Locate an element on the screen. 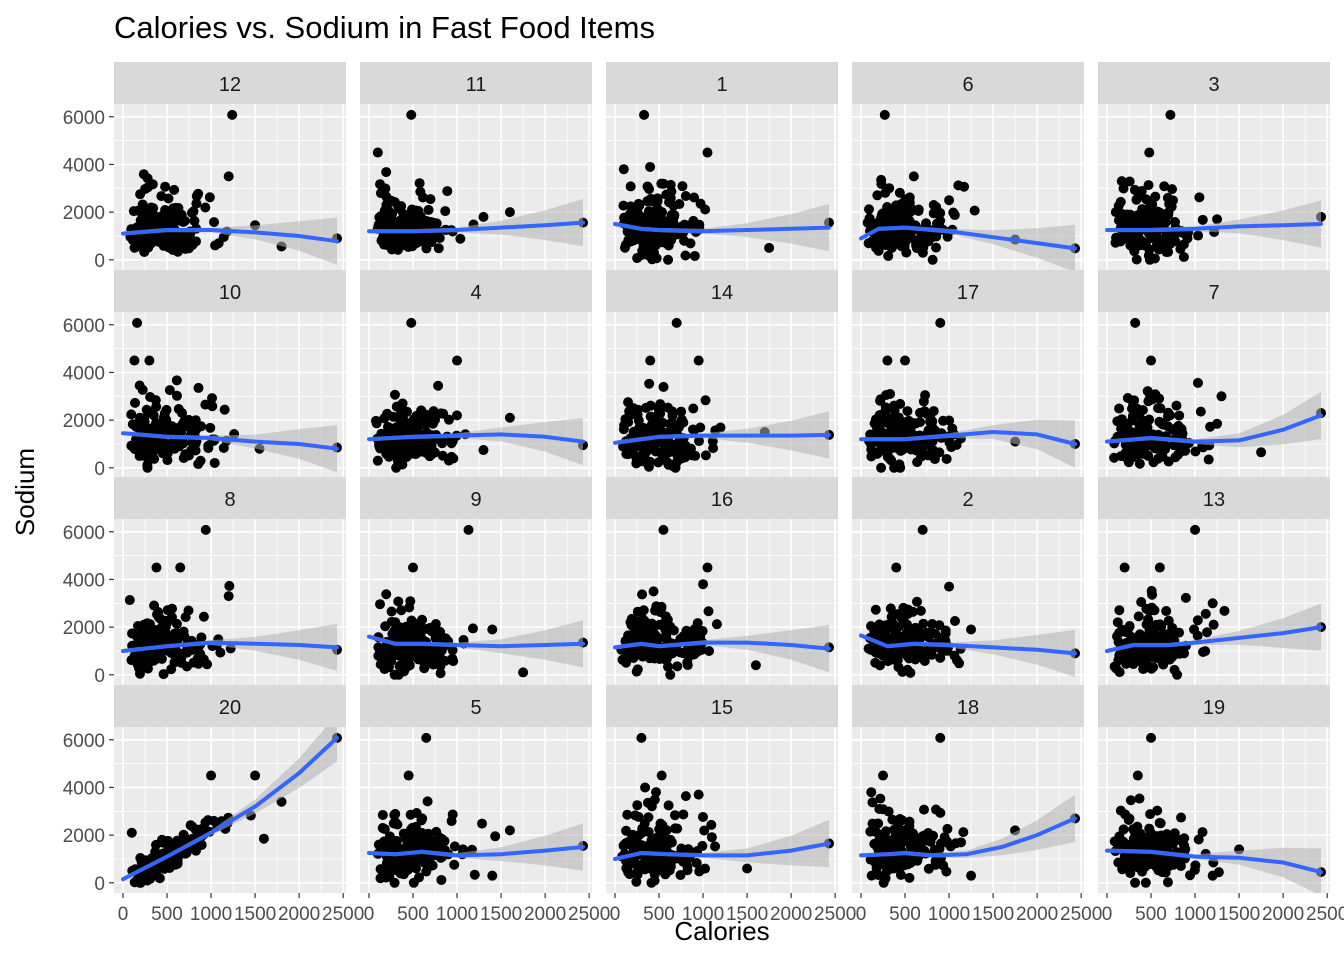  facet-panel-18: 18 0 500 1000 1500 2000 2500 is located at coordinates (977, 805).